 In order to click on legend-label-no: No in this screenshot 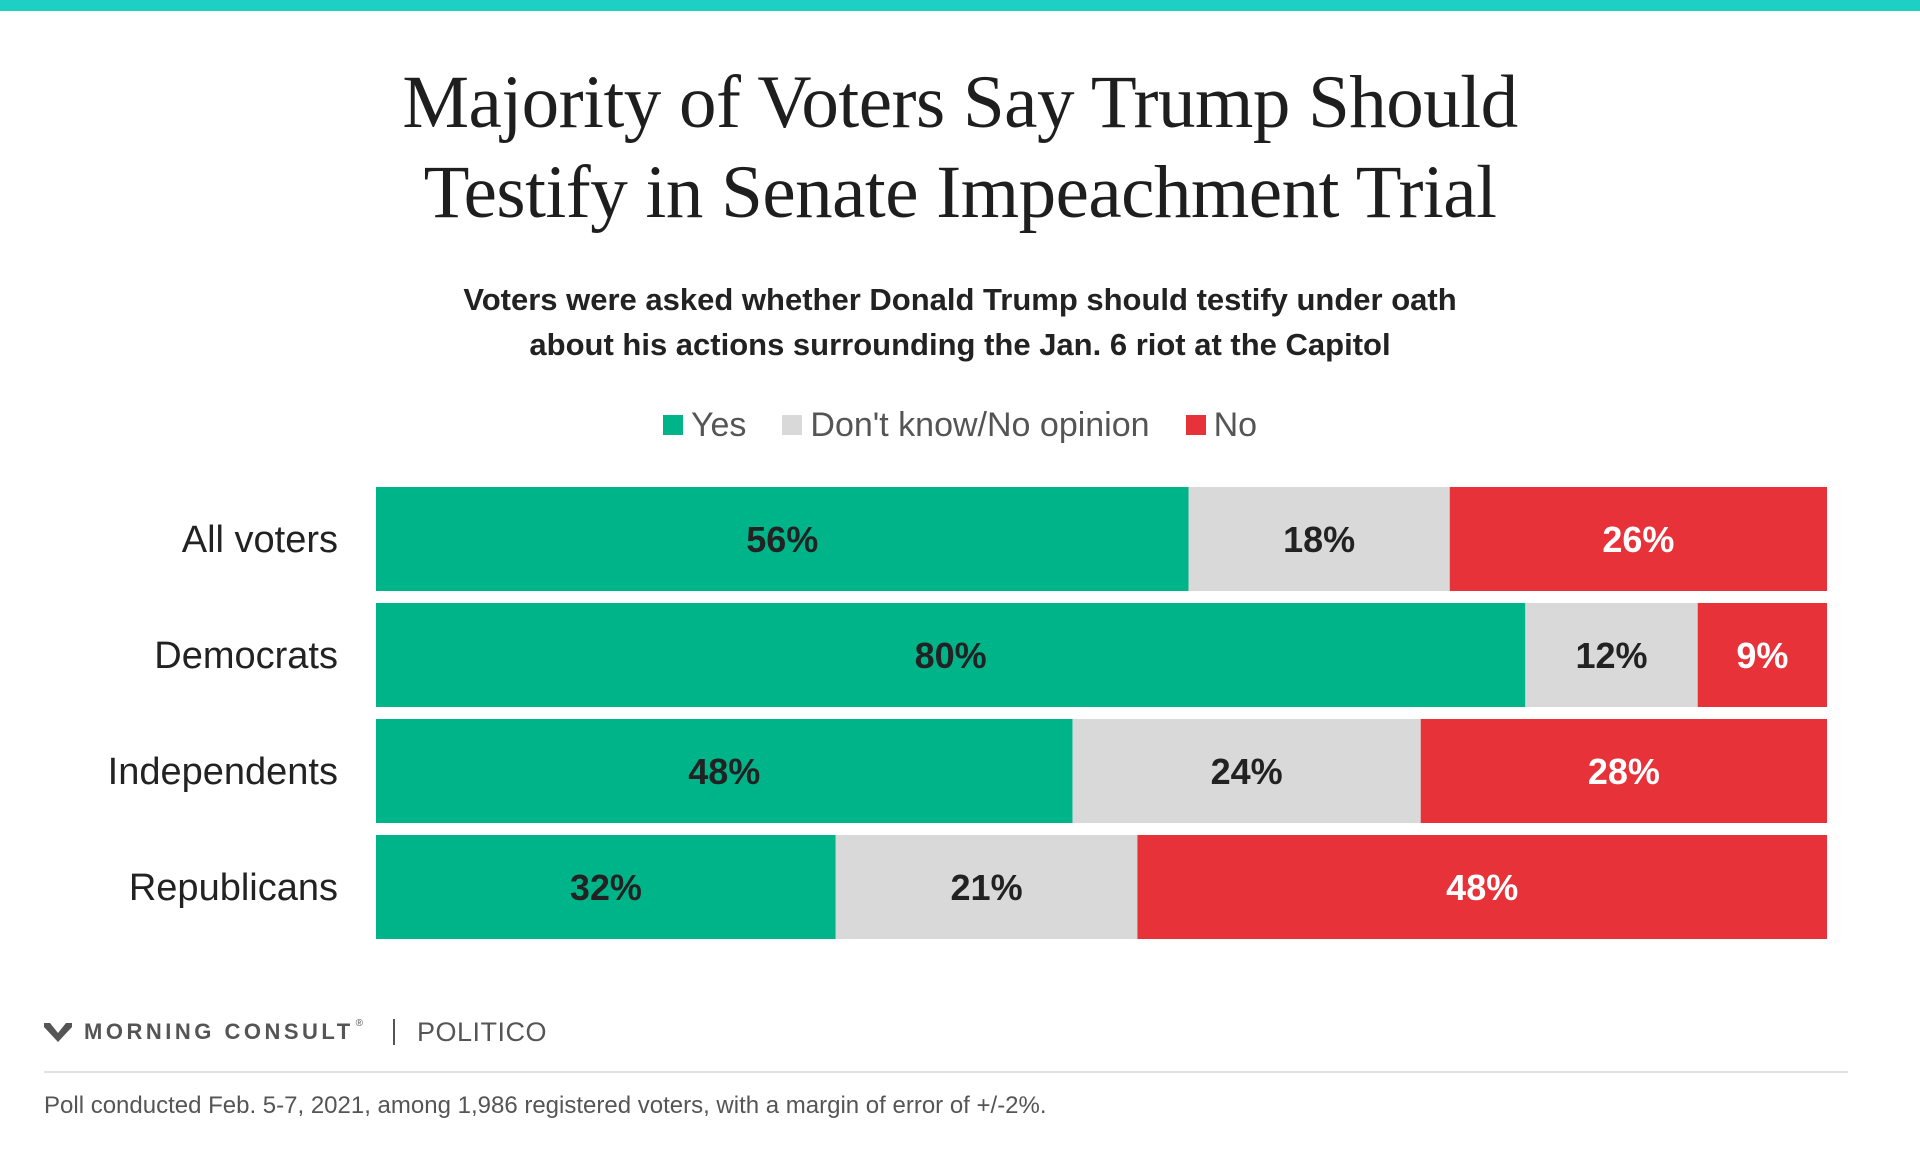, I will do `click(1235, 424)`.